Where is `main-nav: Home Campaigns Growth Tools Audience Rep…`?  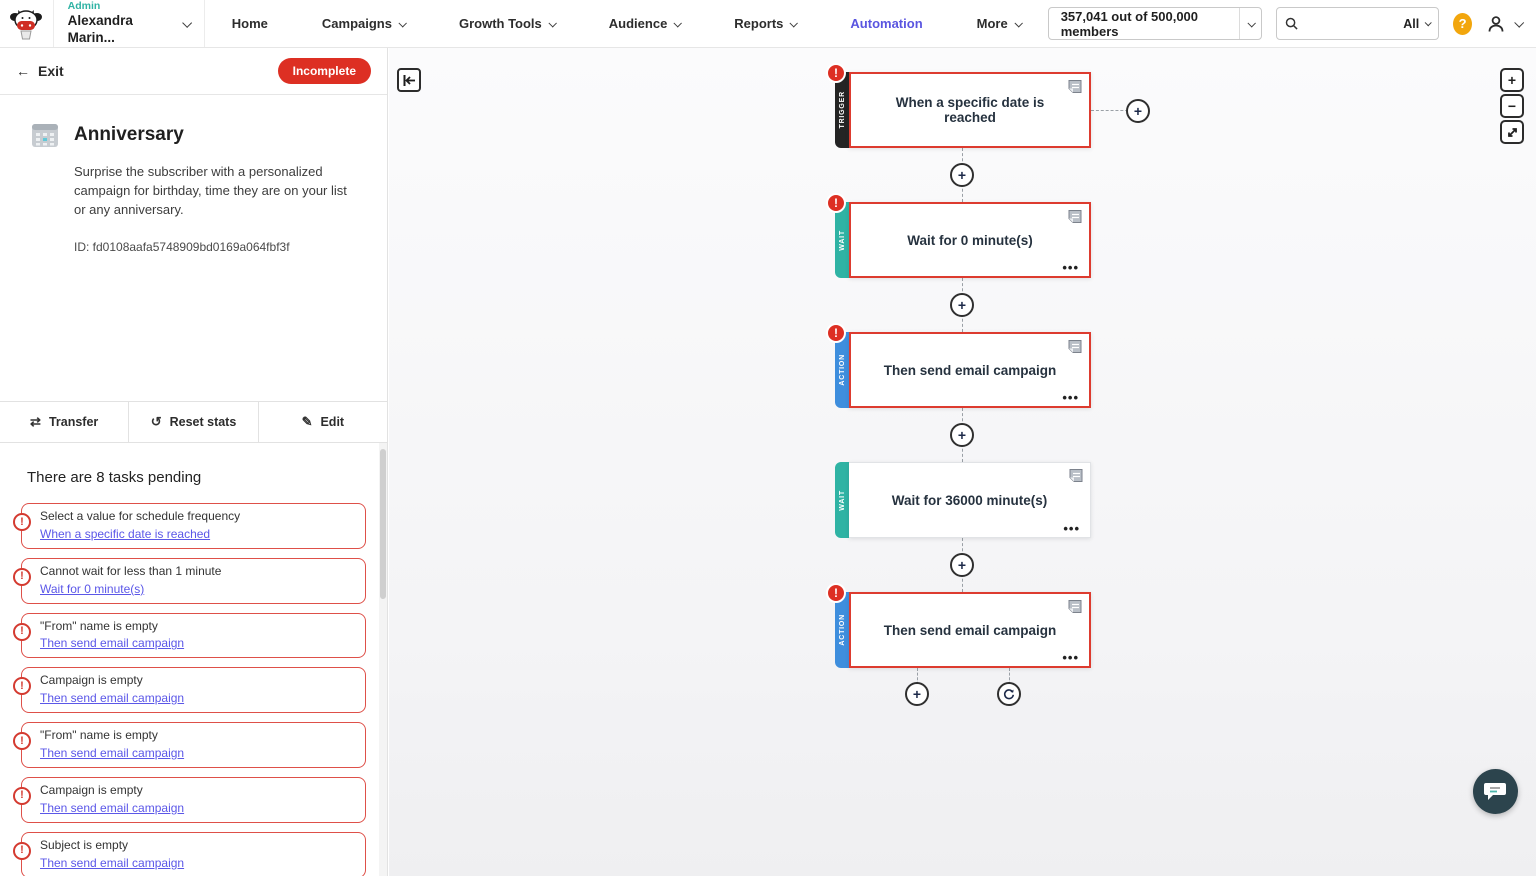
main-nav: Home Campaigns Growth Tools Audience Rep… is located at coordinates (626, 23).